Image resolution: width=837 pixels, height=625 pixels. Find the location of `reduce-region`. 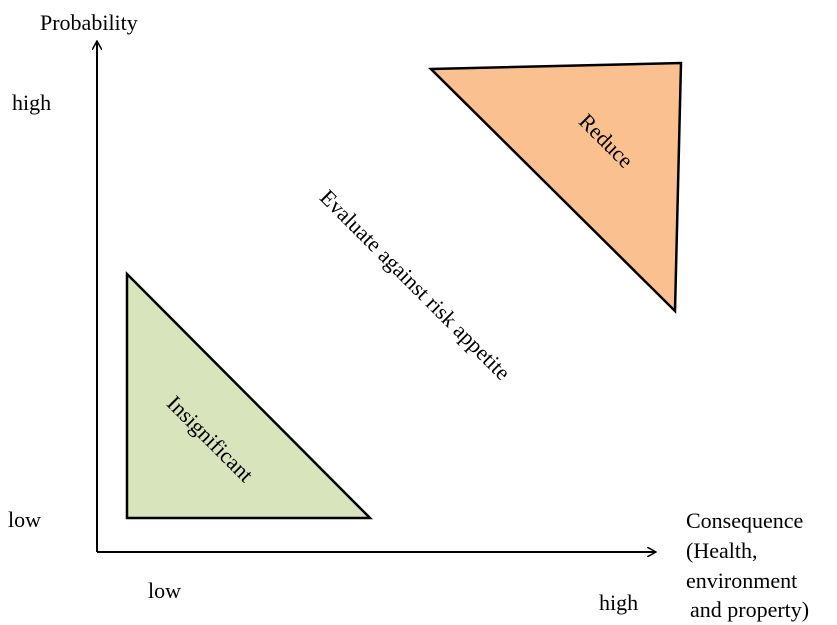

reduce-region is located at coordinates (555, 187).